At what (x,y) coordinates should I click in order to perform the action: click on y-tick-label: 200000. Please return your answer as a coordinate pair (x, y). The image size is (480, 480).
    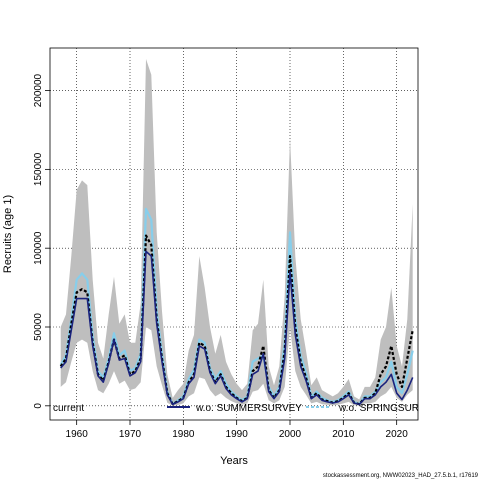
    Looking at the image, I should click on (38, 90).